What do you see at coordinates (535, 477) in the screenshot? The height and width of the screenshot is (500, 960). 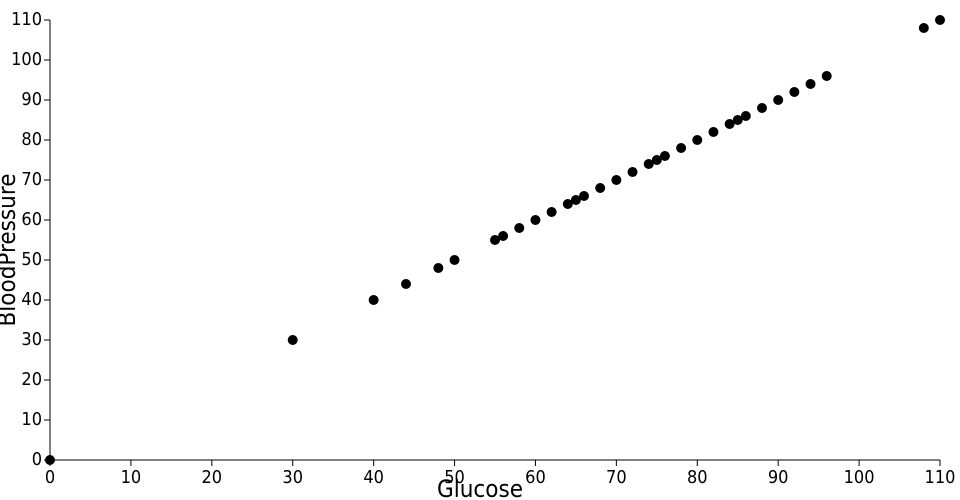 I see `x-tick-label: 60` at bounding box center [535, 477].